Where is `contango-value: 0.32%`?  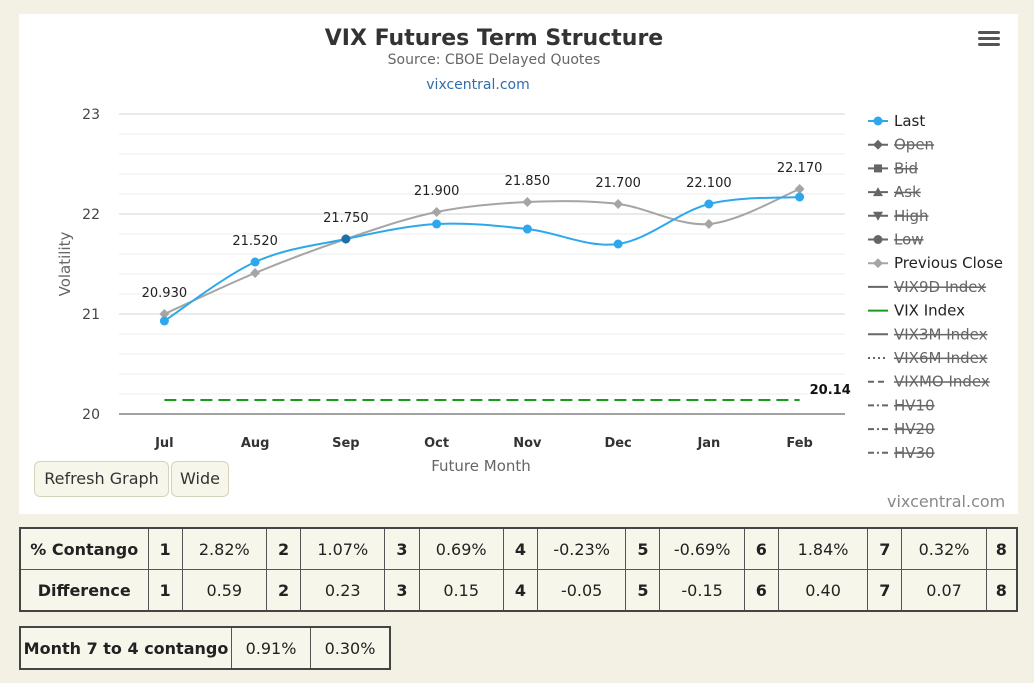 contango-value: 0.32% is located at coordinates (944, 548).